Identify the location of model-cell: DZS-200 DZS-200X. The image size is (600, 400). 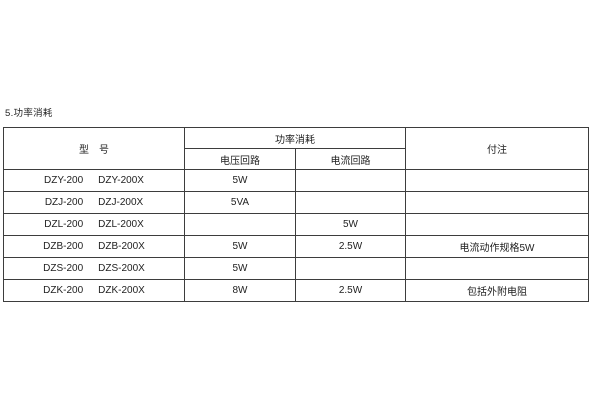
(94, 268).